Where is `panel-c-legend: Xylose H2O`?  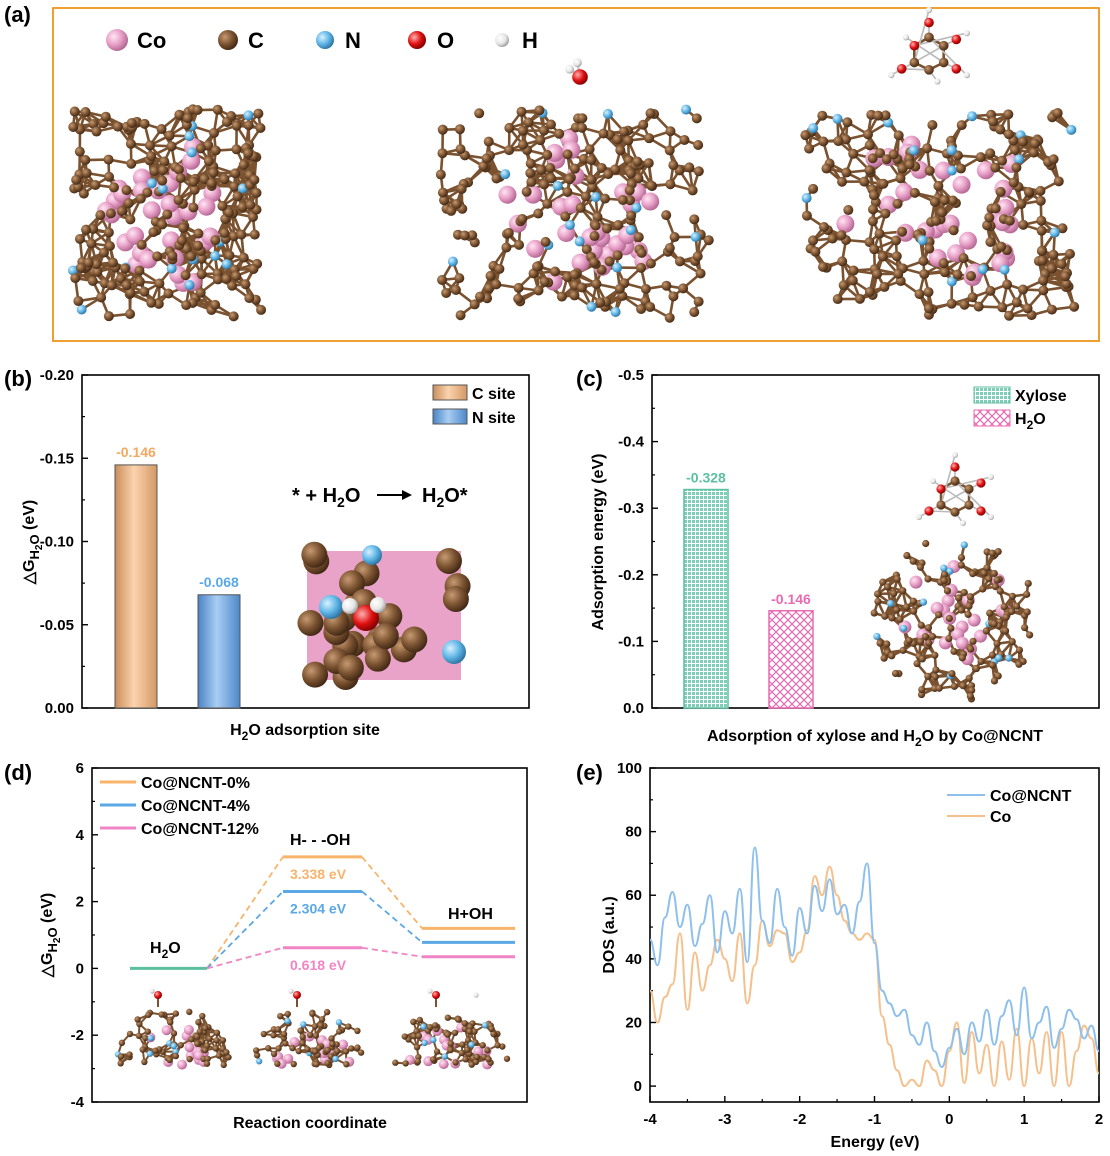
panel-c-legend: Xylose H2O is located at coordinates (1020, 409).